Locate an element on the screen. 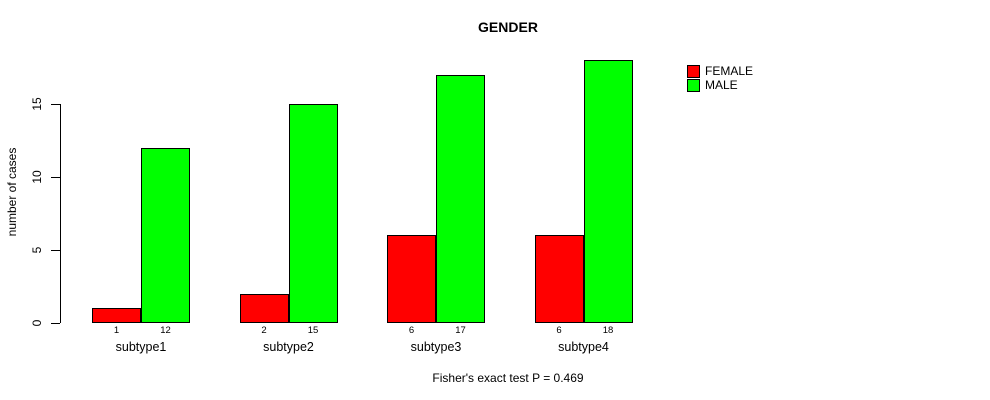  bar-female-subtype1 is located at coordinates (116, 315).